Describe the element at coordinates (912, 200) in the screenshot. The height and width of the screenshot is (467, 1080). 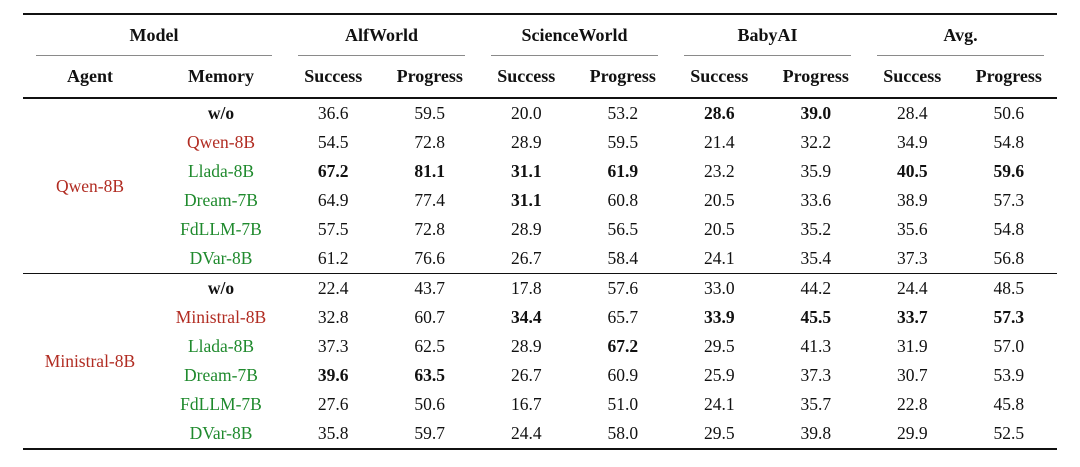
I see `value-cell: 38.9` at that location.